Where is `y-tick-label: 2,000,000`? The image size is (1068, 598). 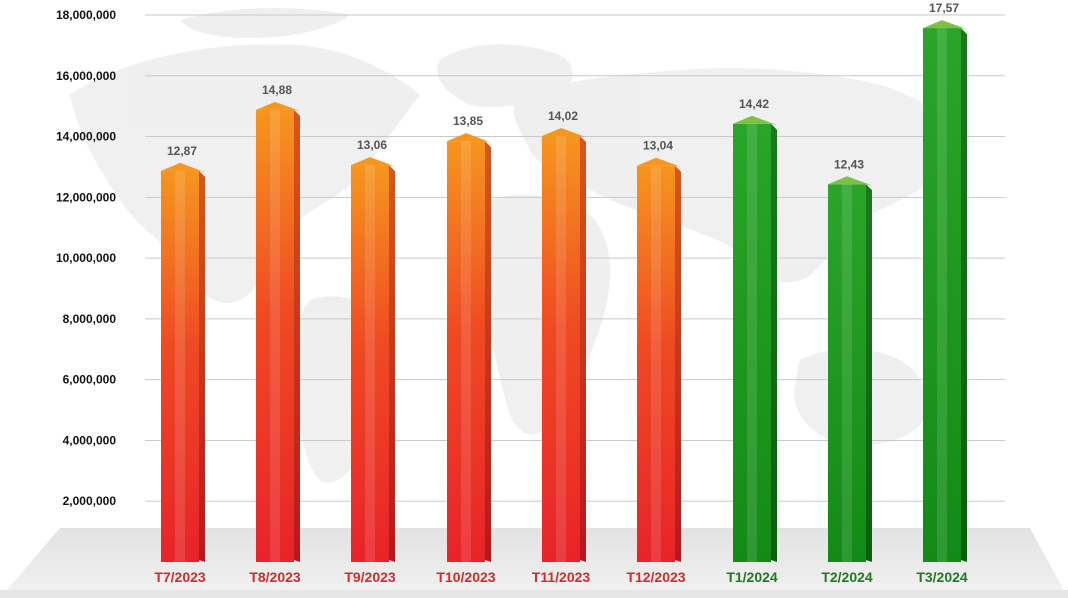
y-tick-label: 2,000,000 is located at coordinates (90, 501).